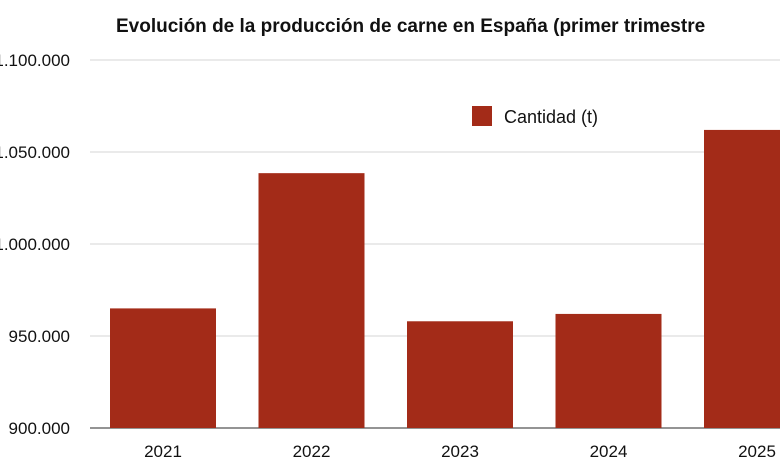 Image resolution: width=780 pixels, height=475 pixels. Describe the element at coordinates (460, 374) in the screenshot. I see `bar-2023` at that location.